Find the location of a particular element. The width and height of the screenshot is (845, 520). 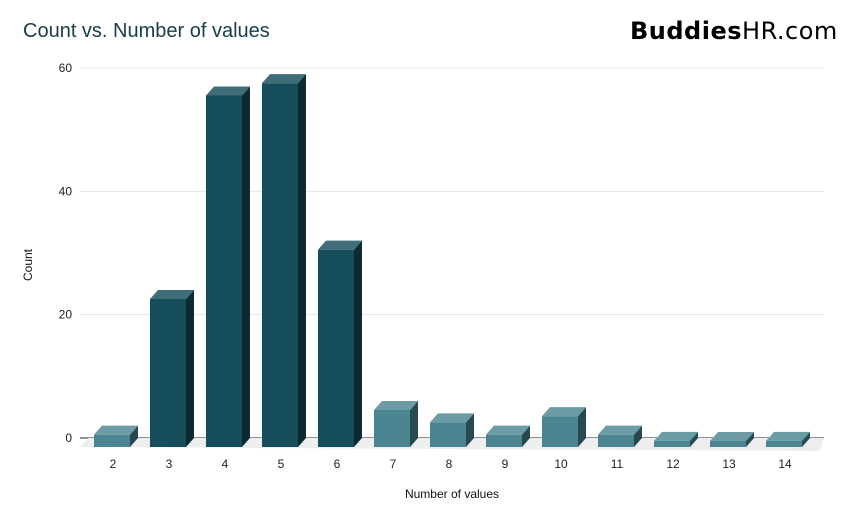

x-tick-label: 5 is located at coordinates (281, 464).